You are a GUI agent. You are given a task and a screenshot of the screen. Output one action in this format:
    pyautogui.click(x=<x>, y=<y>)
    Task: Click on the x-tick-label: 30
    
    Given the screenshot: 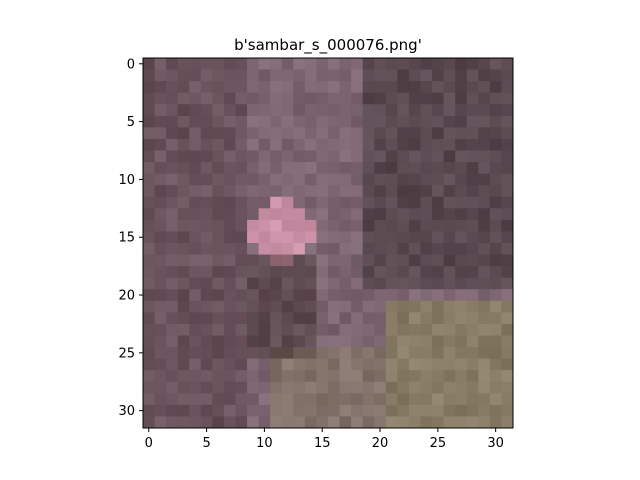 What is the action you would take?
    pyautogui.click(x=495, y=443)
    